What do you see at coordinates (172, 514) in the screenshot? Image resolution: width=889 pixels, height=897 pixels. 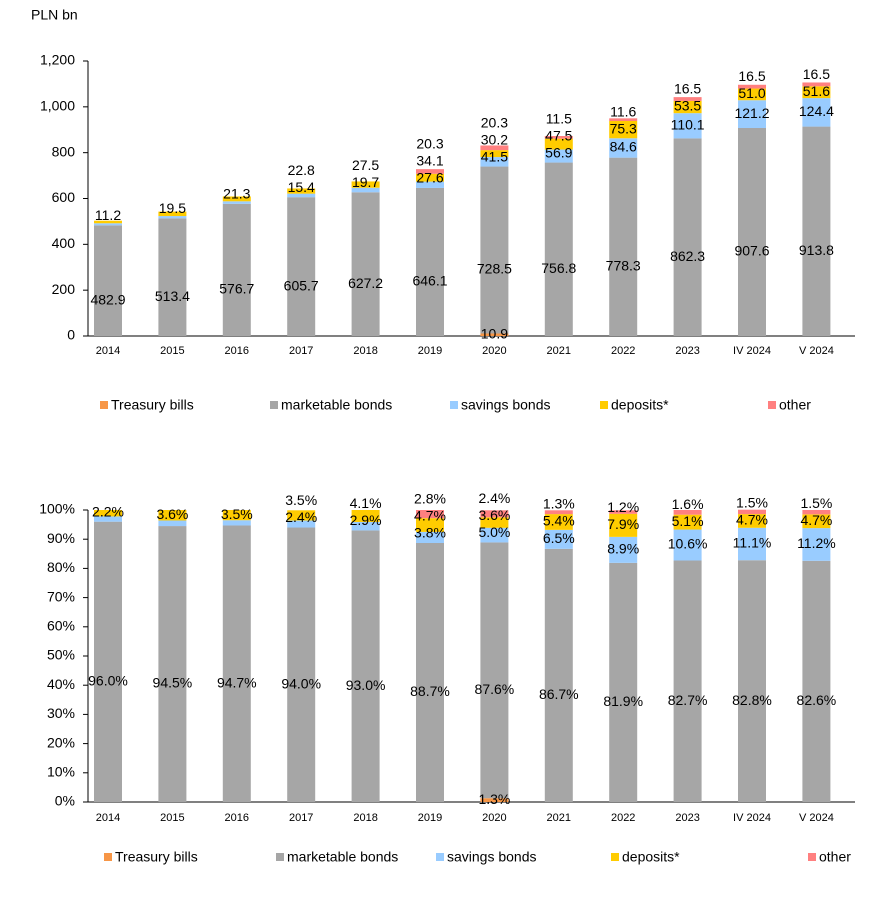 I see `data-label: 3.6%` at bounding box center [172, 514].